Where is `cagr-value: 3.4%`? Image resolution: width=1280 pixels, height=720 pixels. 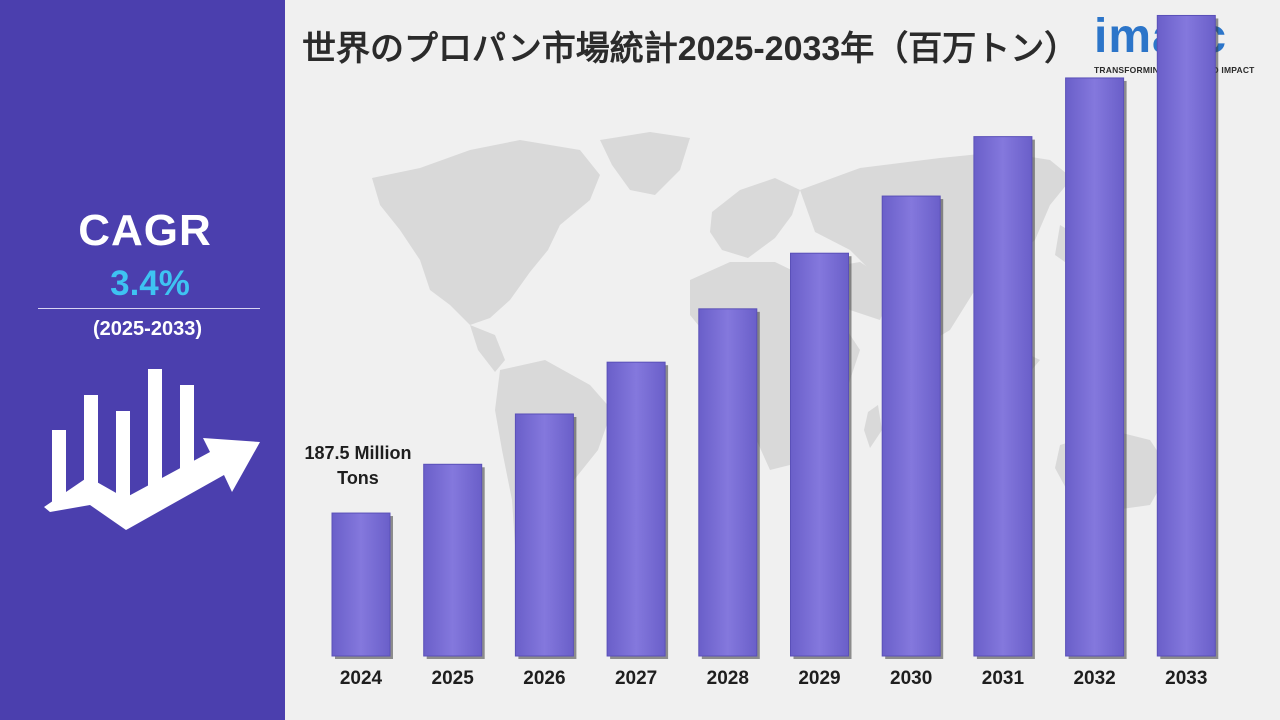
cagr-value: 3.4% is located at coordinates (150, 283).